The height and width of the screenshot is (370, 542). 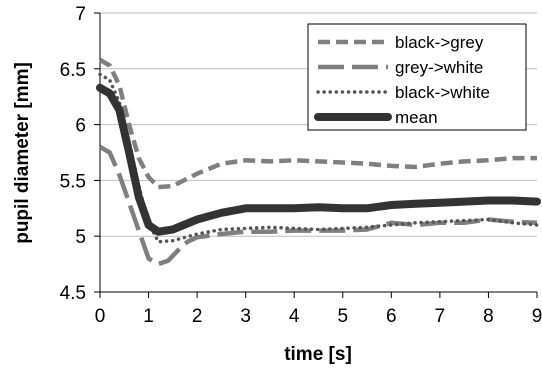 I want to click on x-axis-ticks: 0 1 2 3 4 5 6 7 8 9, so click(x=318, y=309).